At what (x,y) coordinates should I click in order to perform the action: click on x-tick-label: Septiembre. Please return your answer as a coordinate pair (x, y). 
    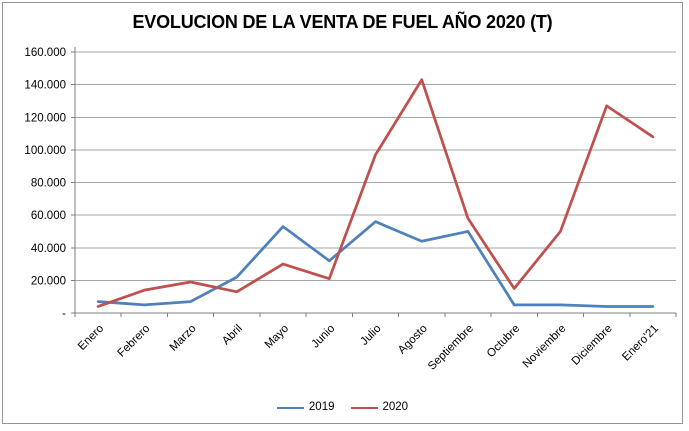
    Looking at the image, I should click on (451, 348).